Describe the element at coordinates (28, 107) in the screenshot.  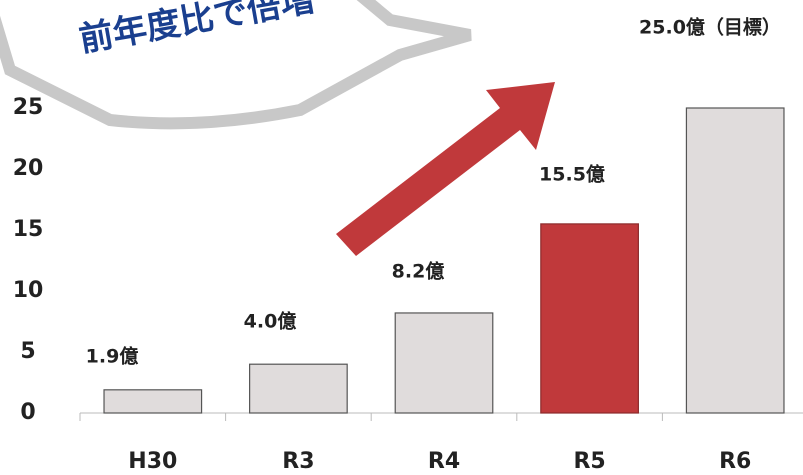
I see `y-tick-label: 25` at that location.